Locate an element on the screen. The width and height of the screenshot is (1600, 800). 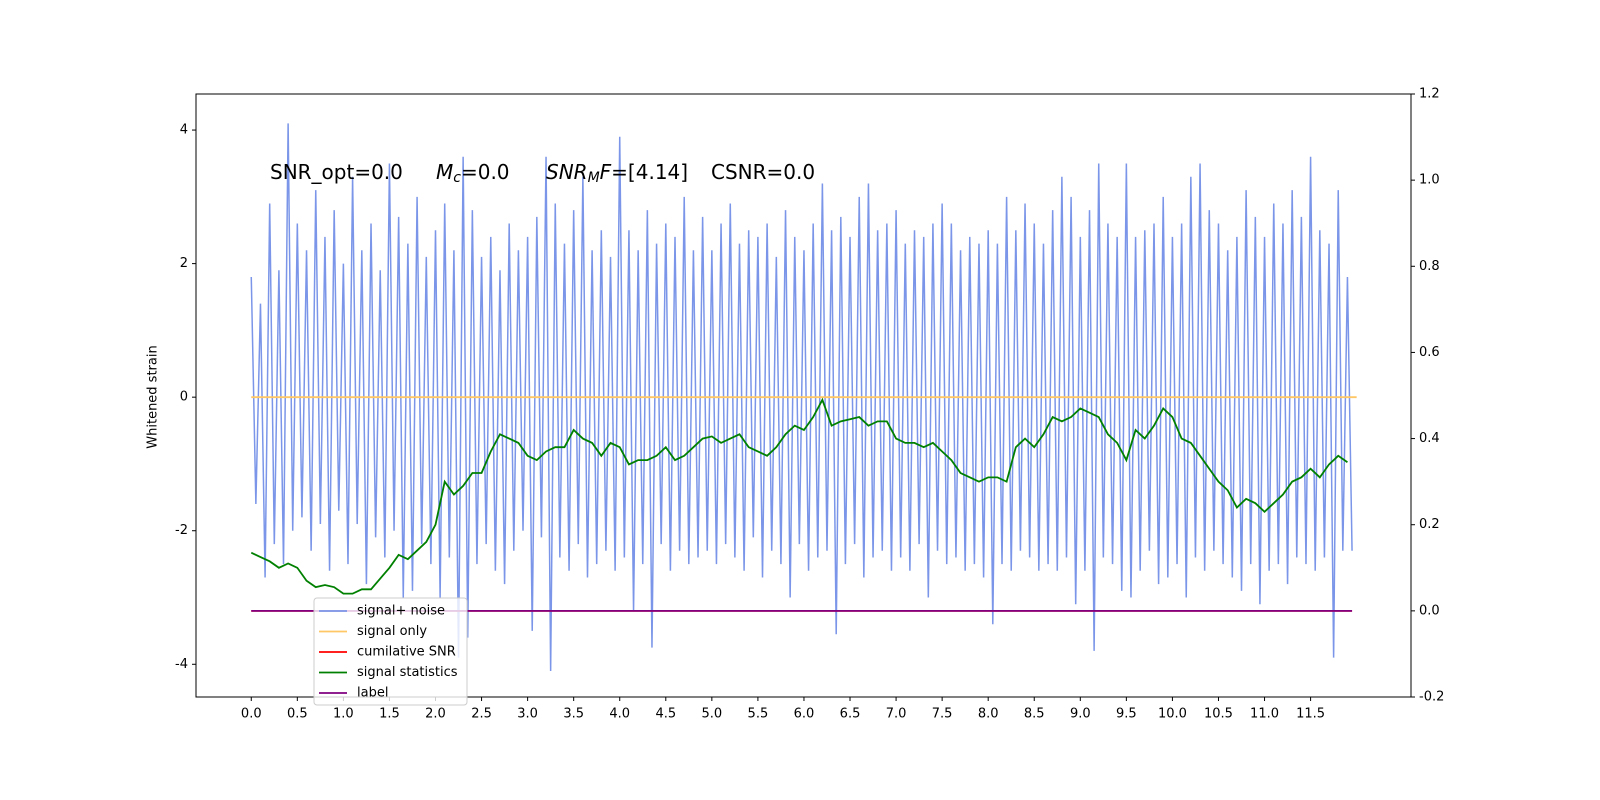
y-tick-label: 4 is located at coordinates (184, 130).